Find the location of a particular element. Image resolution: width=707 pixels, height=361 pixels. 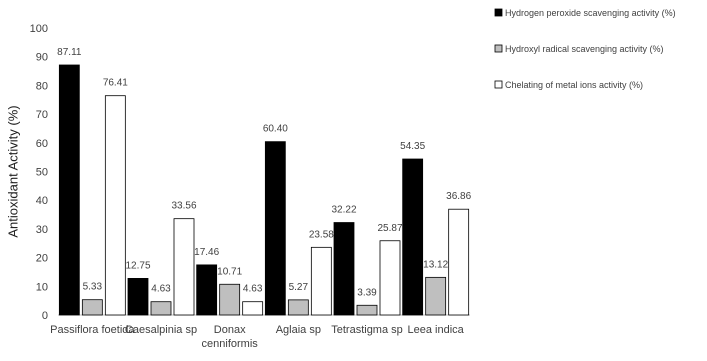

y-tick-label: 100 is located at coordinates (39, 29).